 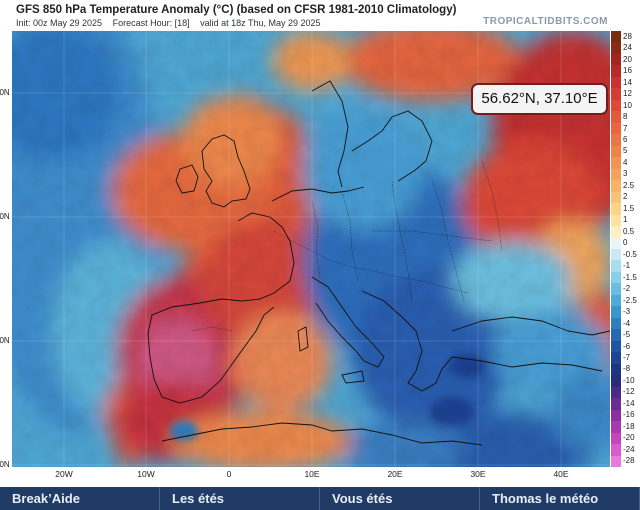 What do you see at coordinates (627, 289) in the screenshot?
I see `legend-label: -2` at bounding box center [627, 289].